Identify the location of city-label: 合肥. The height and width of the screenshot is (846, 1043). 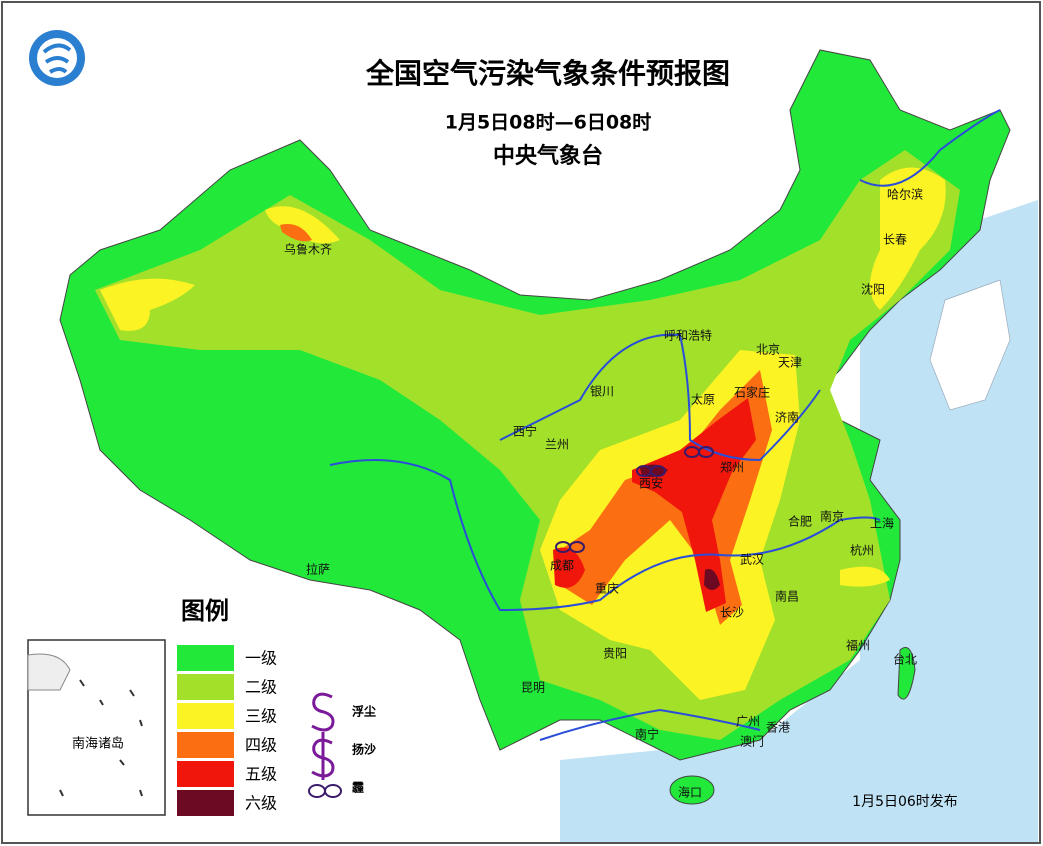
(800, 521).